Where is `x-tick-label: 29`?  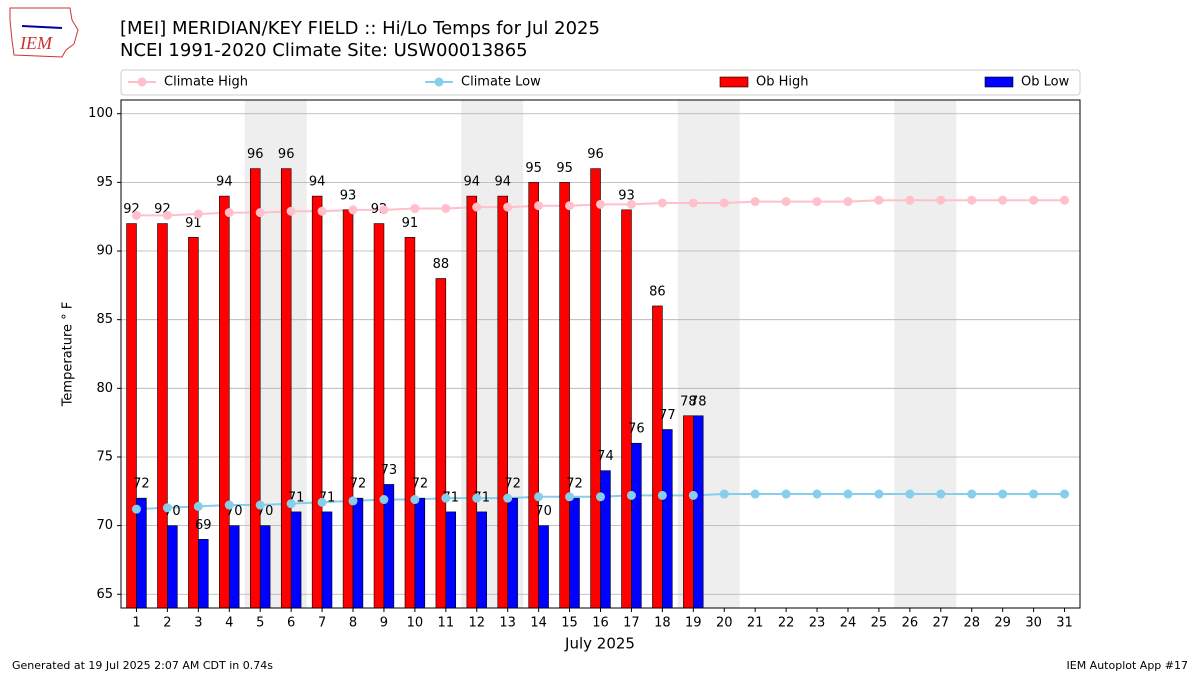 x-tick-label: 29 is located at coordinates (1002, 623).